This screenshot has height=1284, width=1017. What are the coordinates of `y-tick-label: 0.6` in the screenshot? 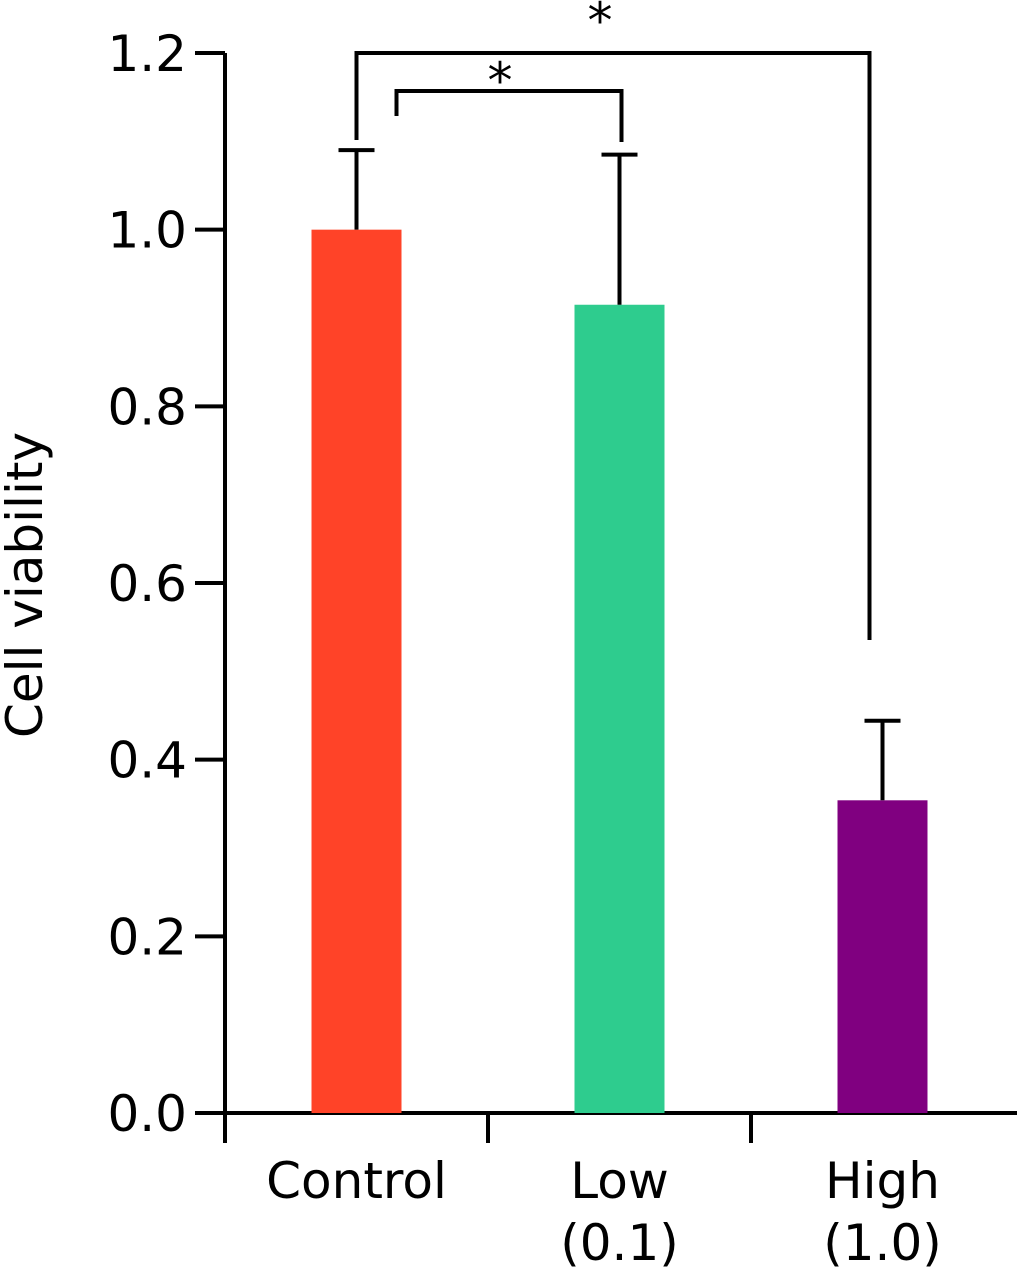 It's located at (147, 584).